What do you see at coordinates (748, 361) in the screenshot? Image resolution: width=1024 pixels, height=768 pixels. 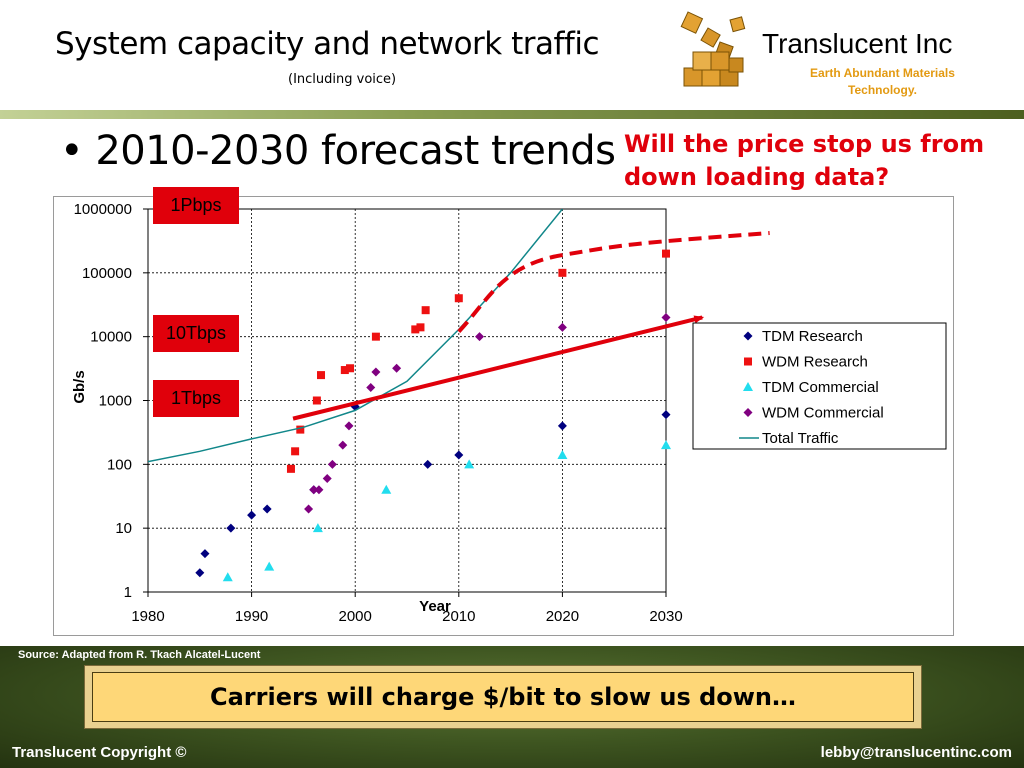 I see `legend-swatch-wdm-research` at bounding box center [748, 361].